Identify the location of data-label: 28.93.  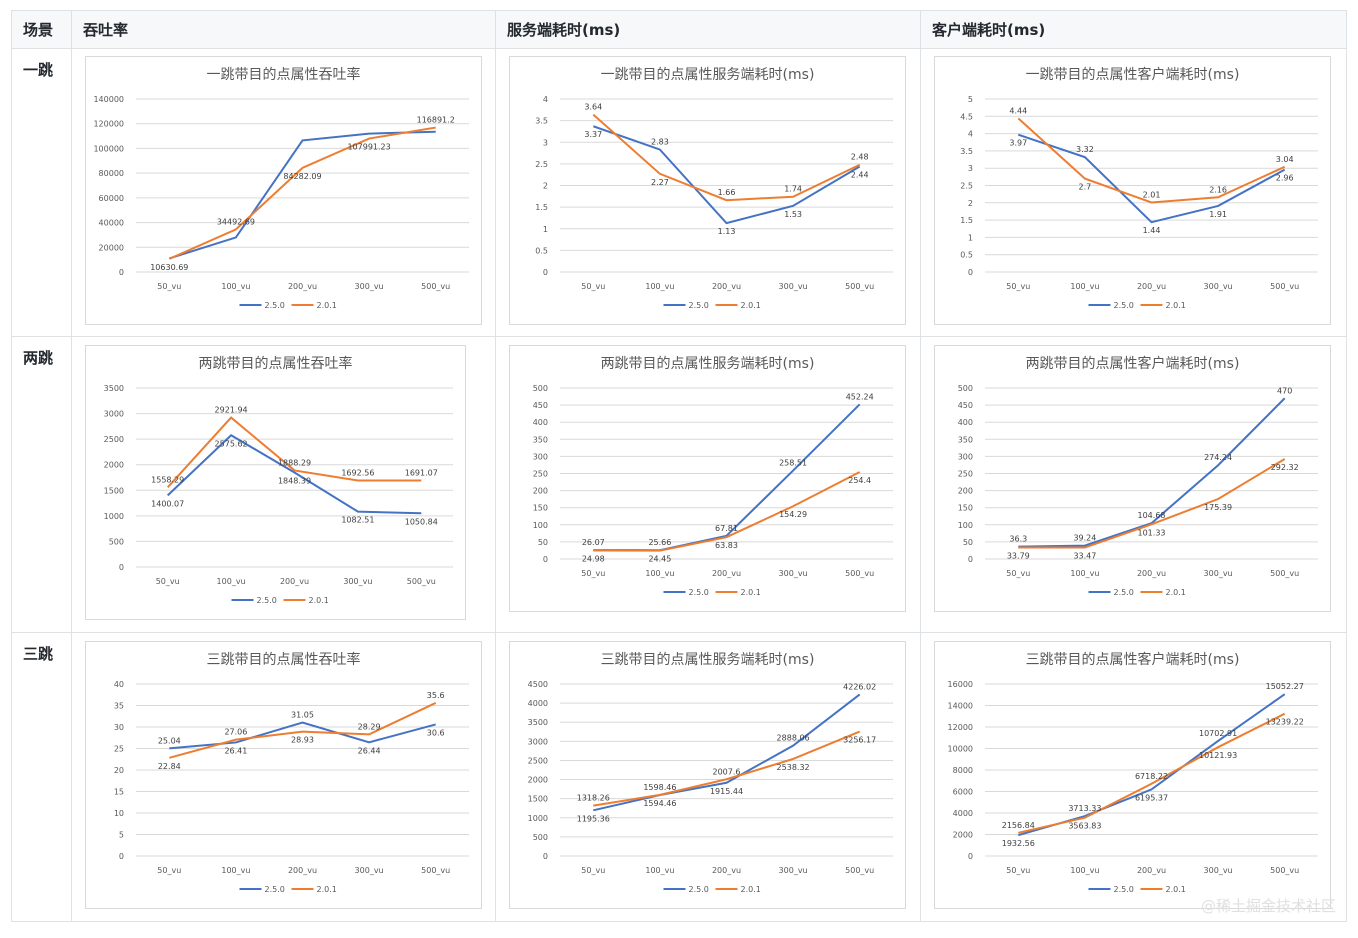
(302, 740).